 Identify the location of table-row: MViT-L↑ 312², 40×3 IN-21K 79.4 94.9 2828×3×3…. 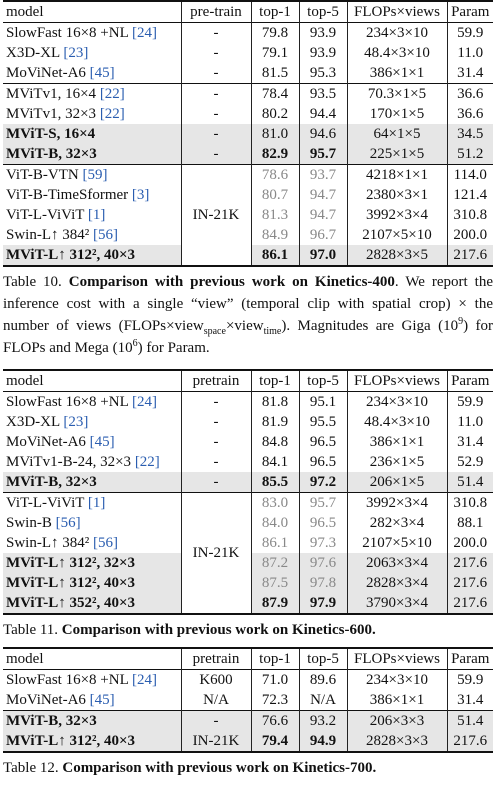
(248, 741).